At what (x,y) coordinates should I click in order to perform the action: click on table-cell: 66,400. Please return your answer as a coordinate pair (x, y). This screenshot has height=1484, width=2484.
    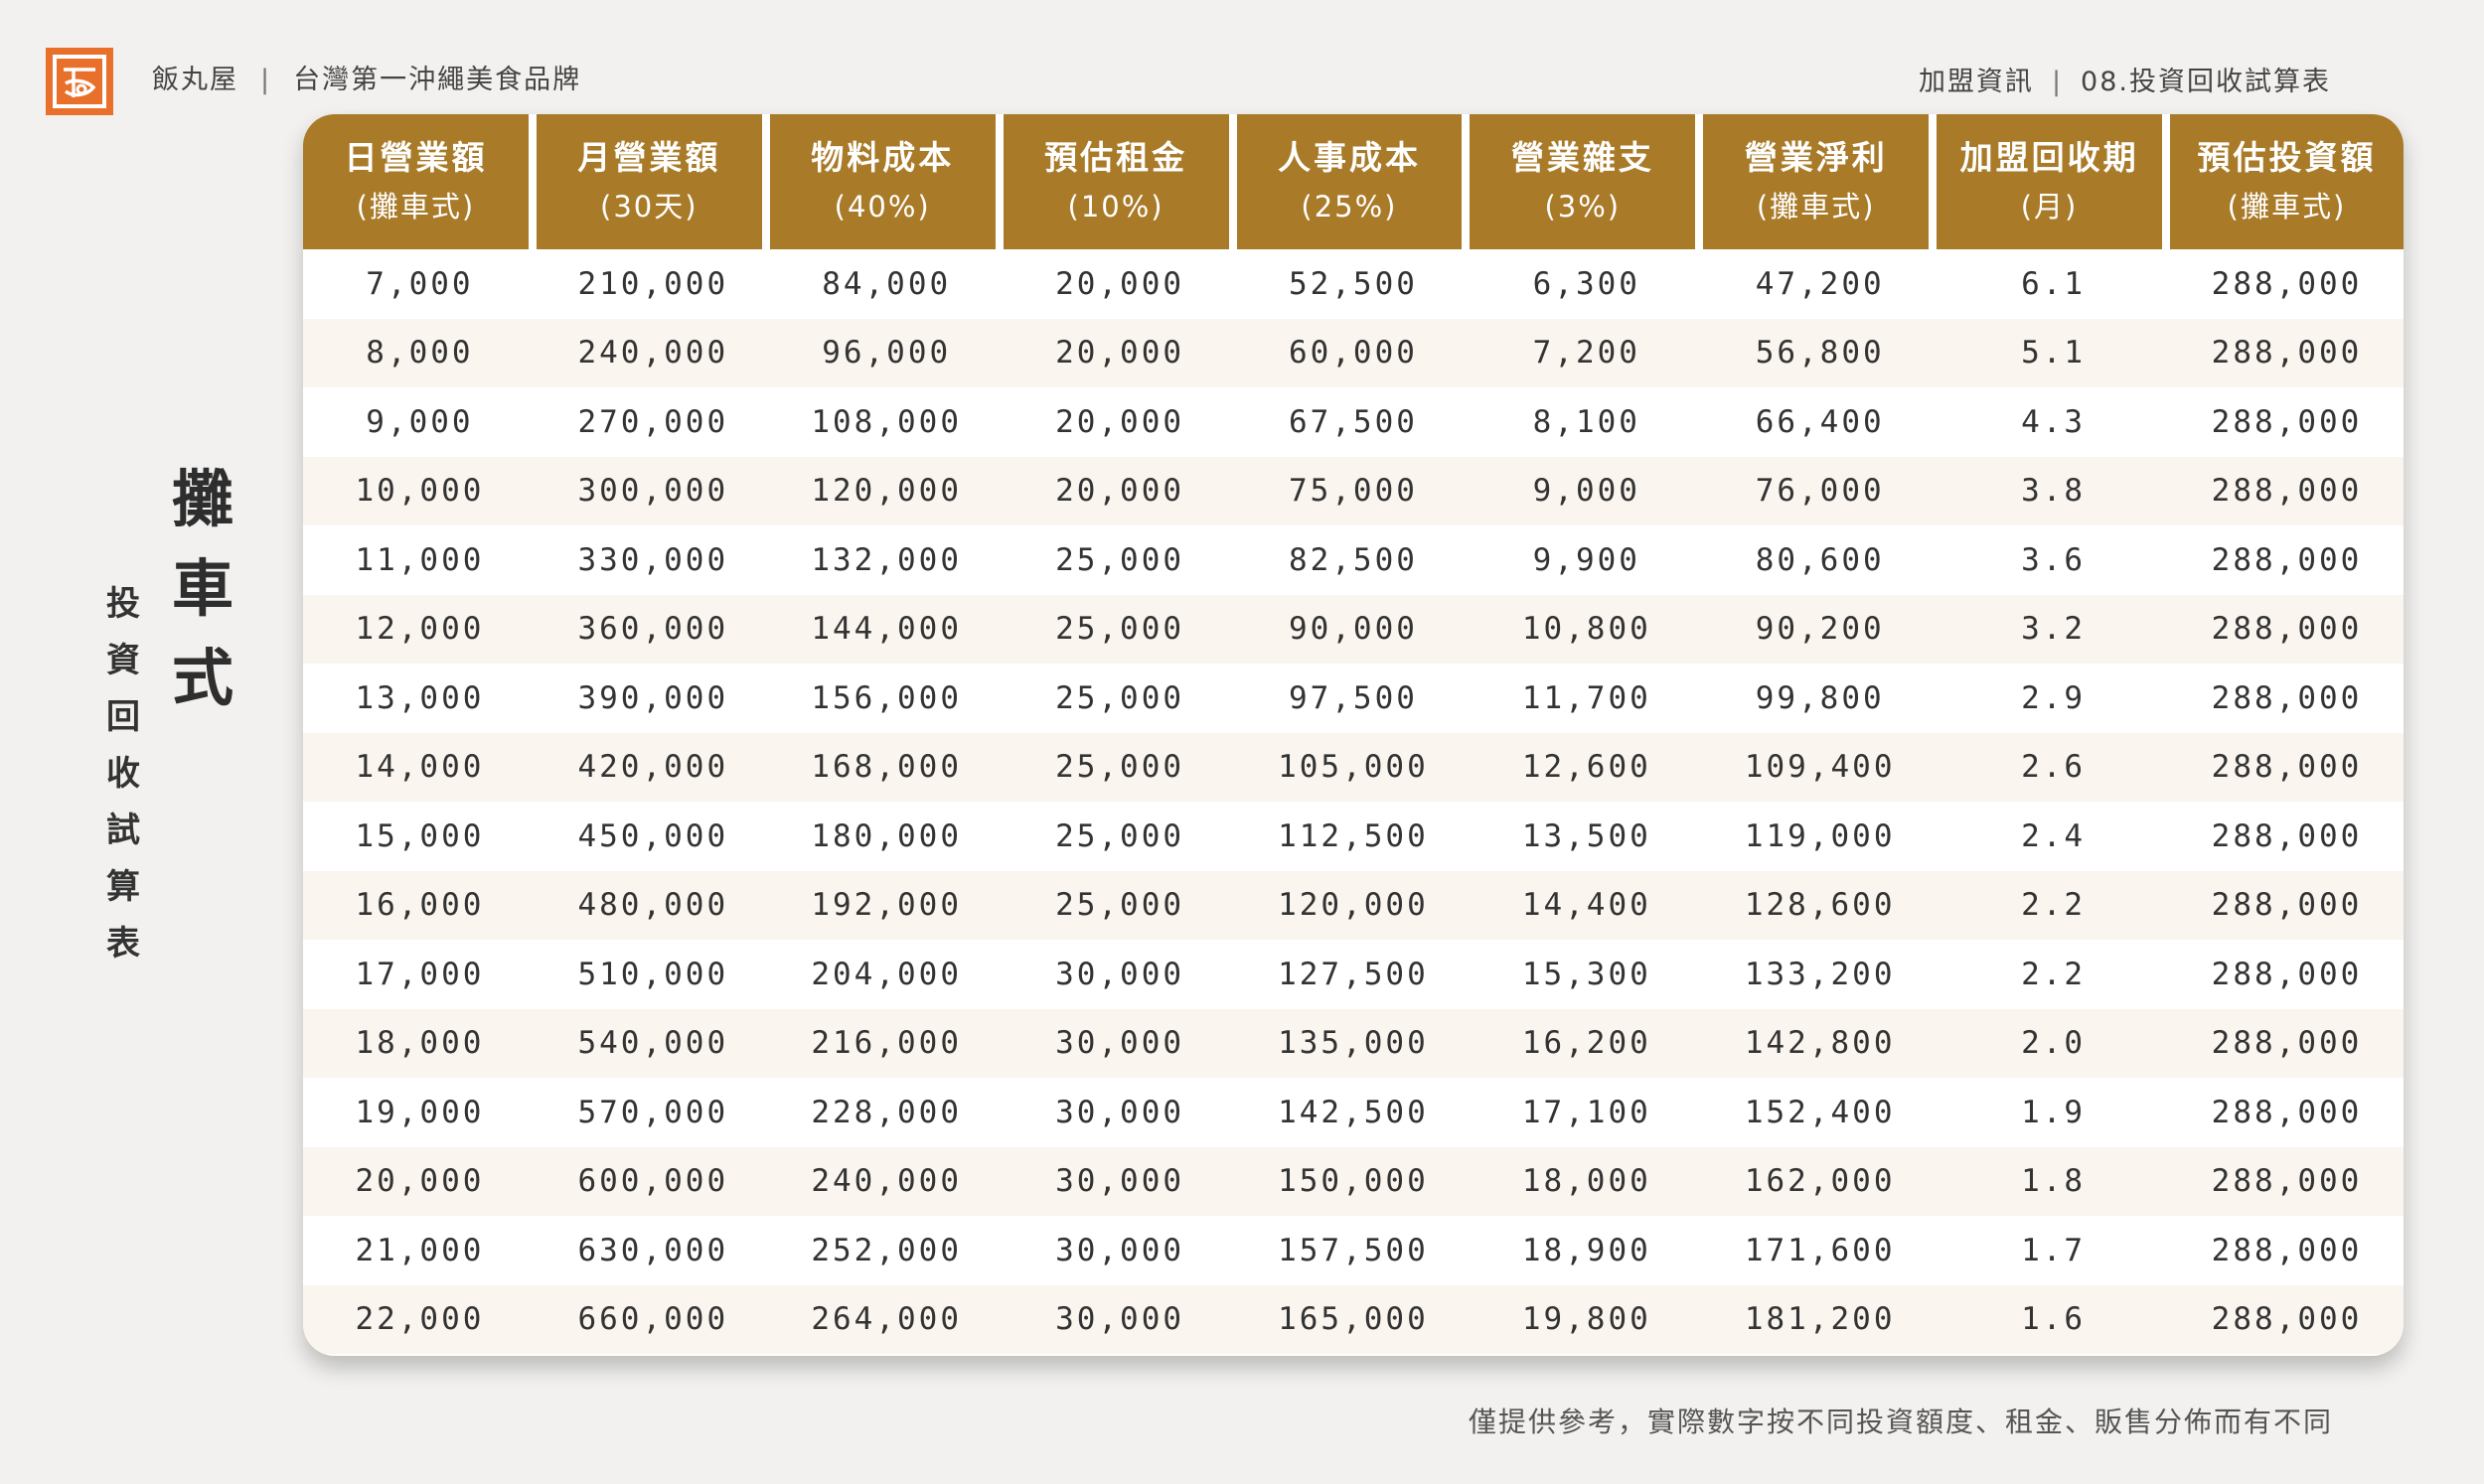
    Looking at the image, I should click on (1821, 422).